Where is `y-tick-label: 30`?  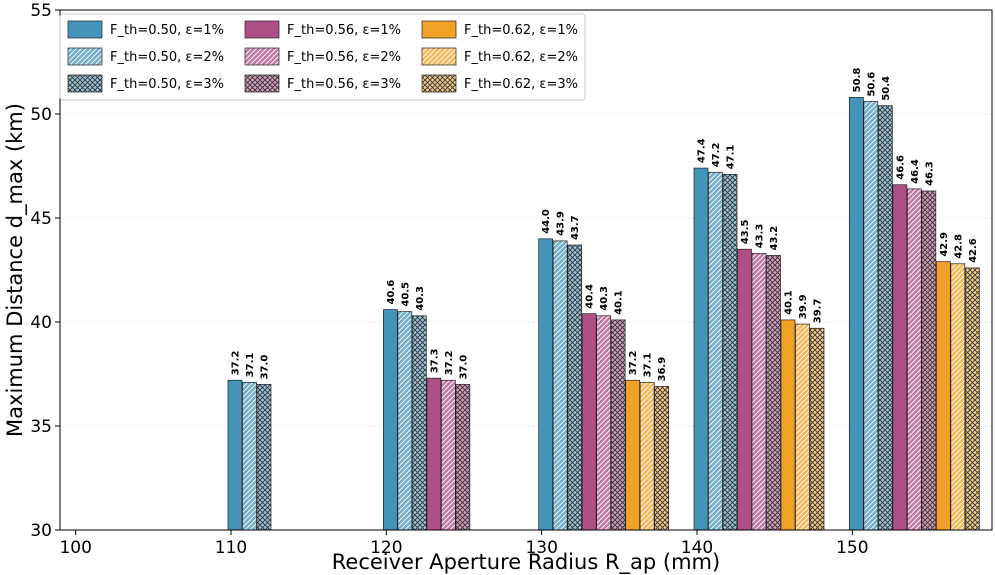 y-tick-label: 30 is located at coordinates (41, 531).